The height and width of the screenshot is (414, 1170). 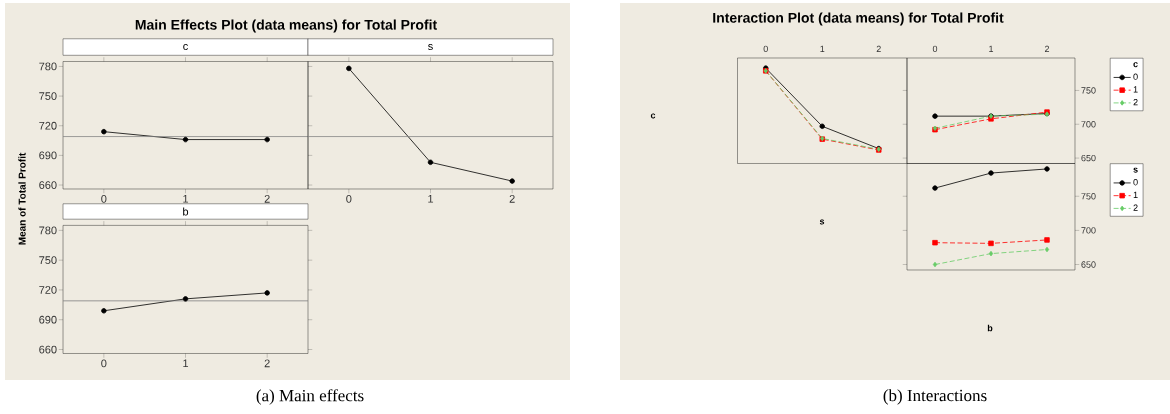 I want to click on text: (a) Main effects, so click(x=310, y=397).